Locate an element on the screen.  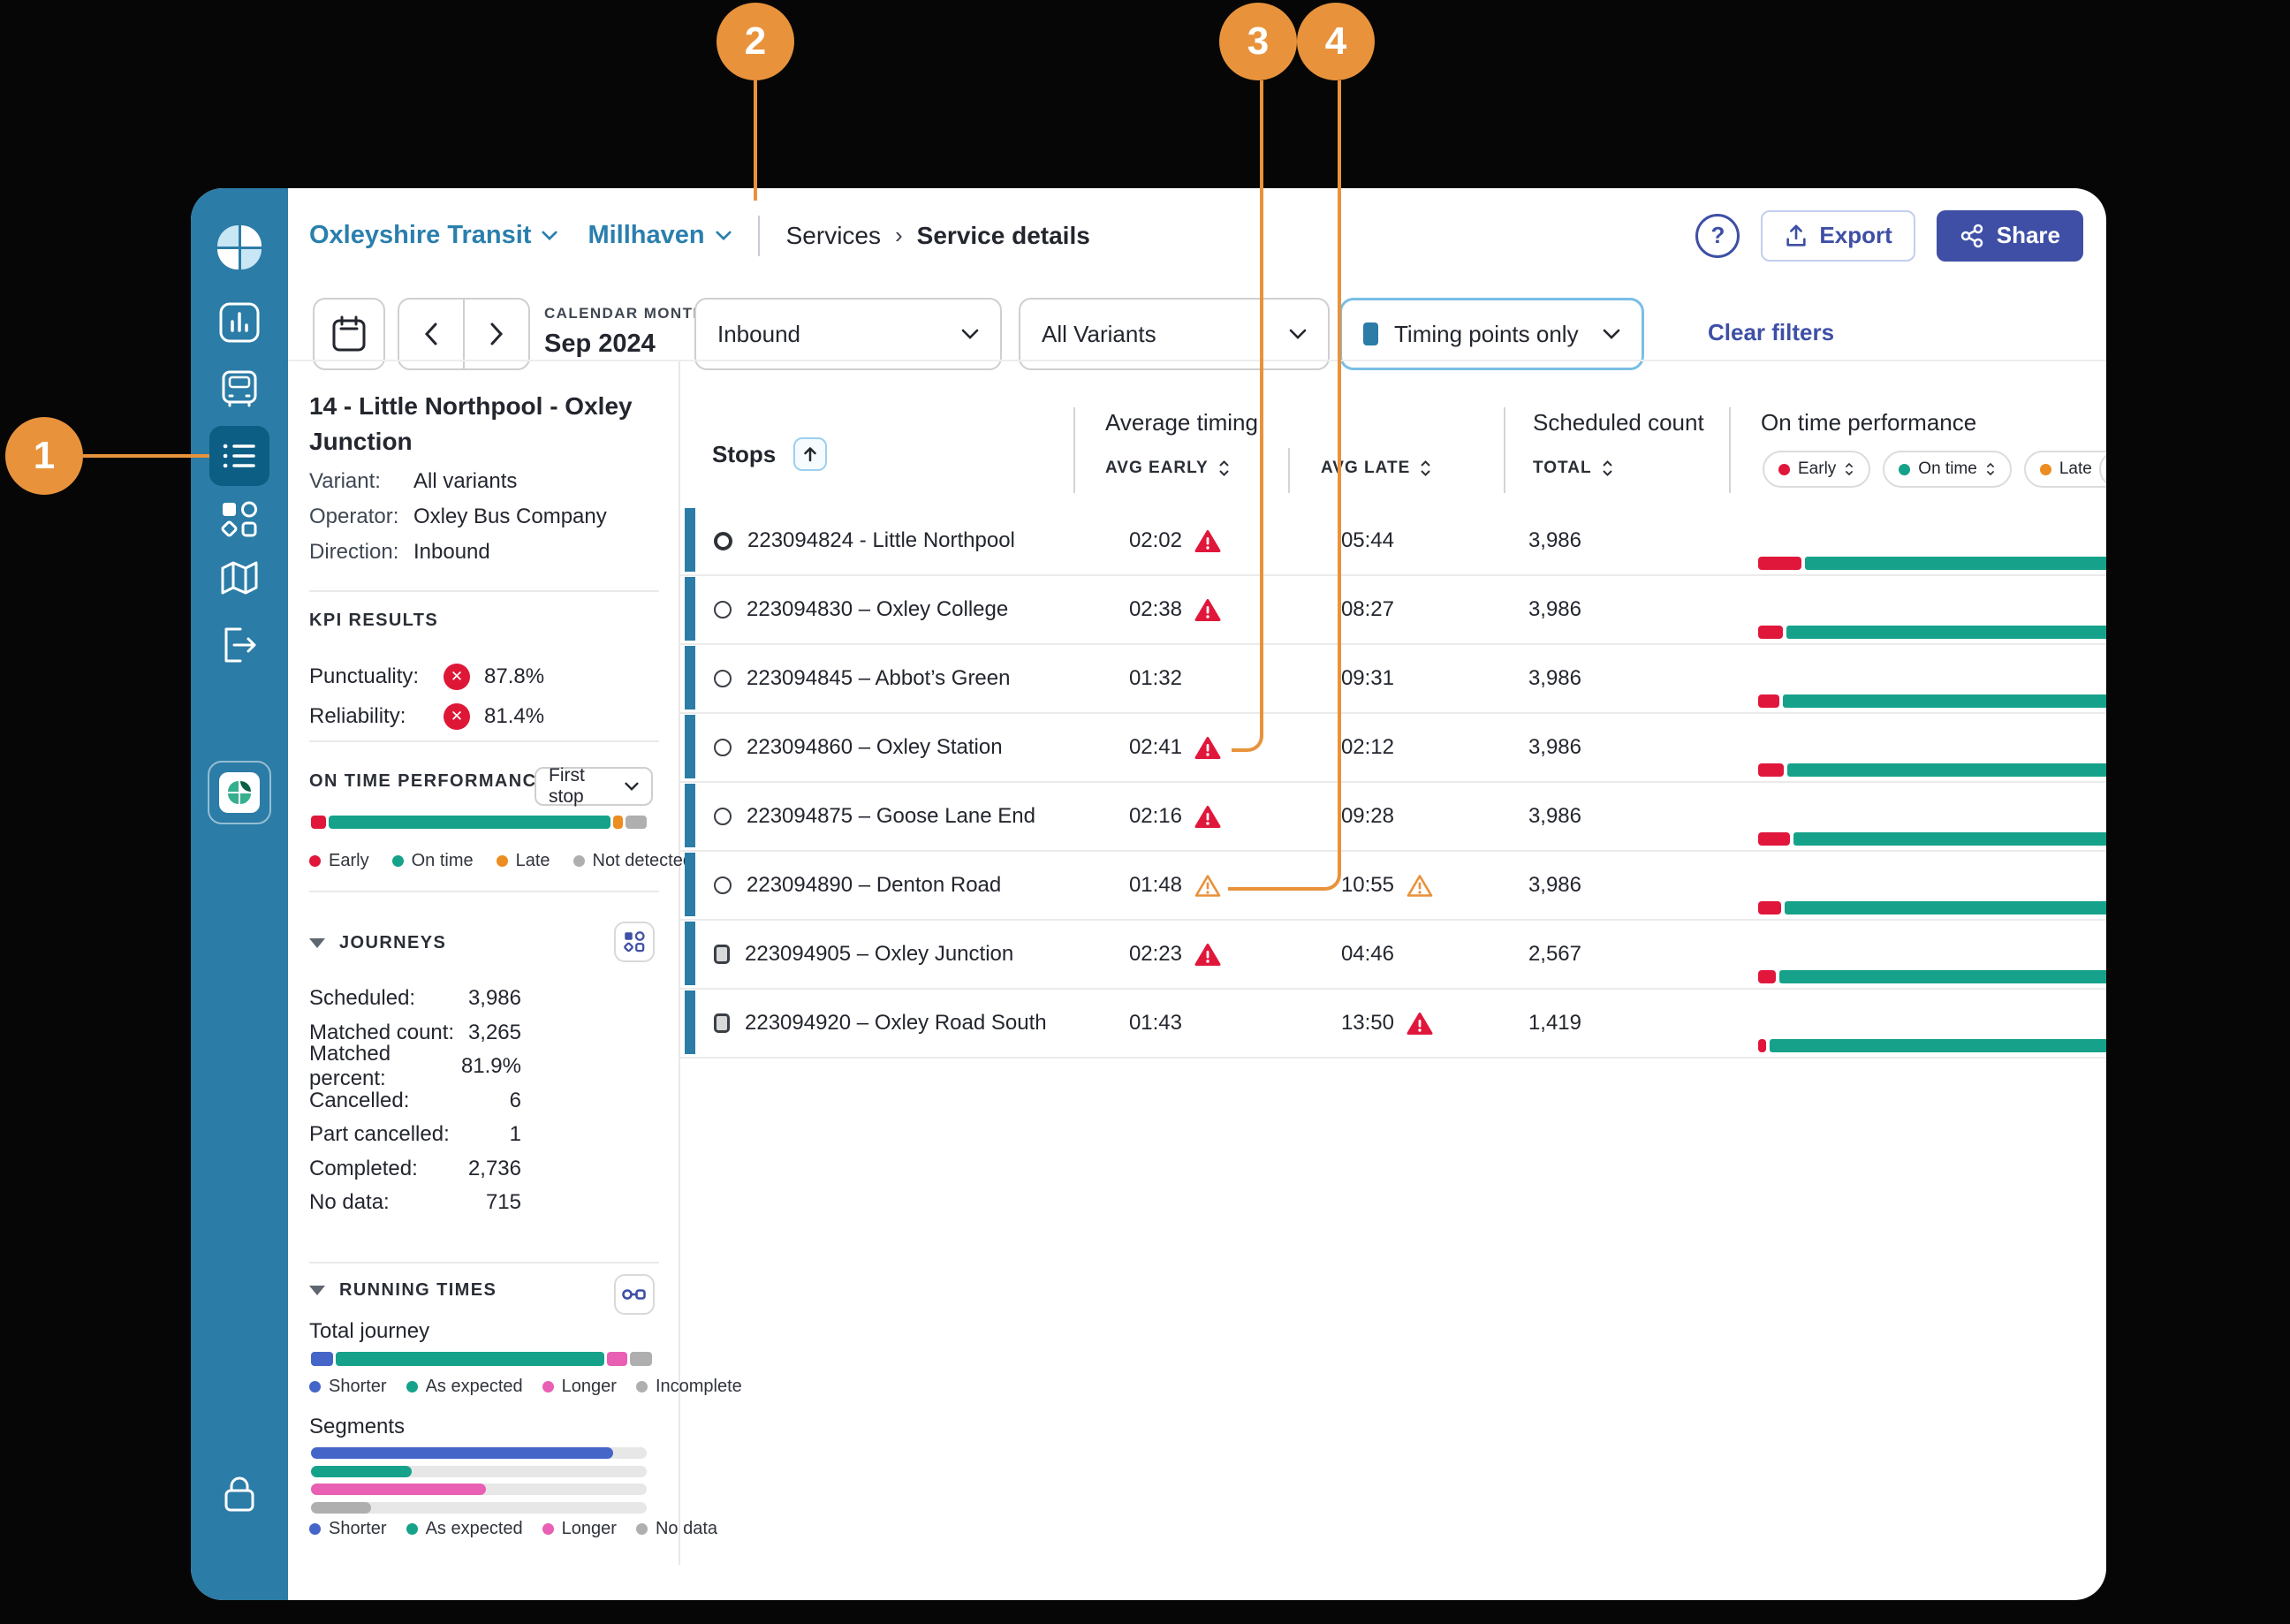
avg-late-column-header: AVG LATE is located at coordinates (1376, 468).